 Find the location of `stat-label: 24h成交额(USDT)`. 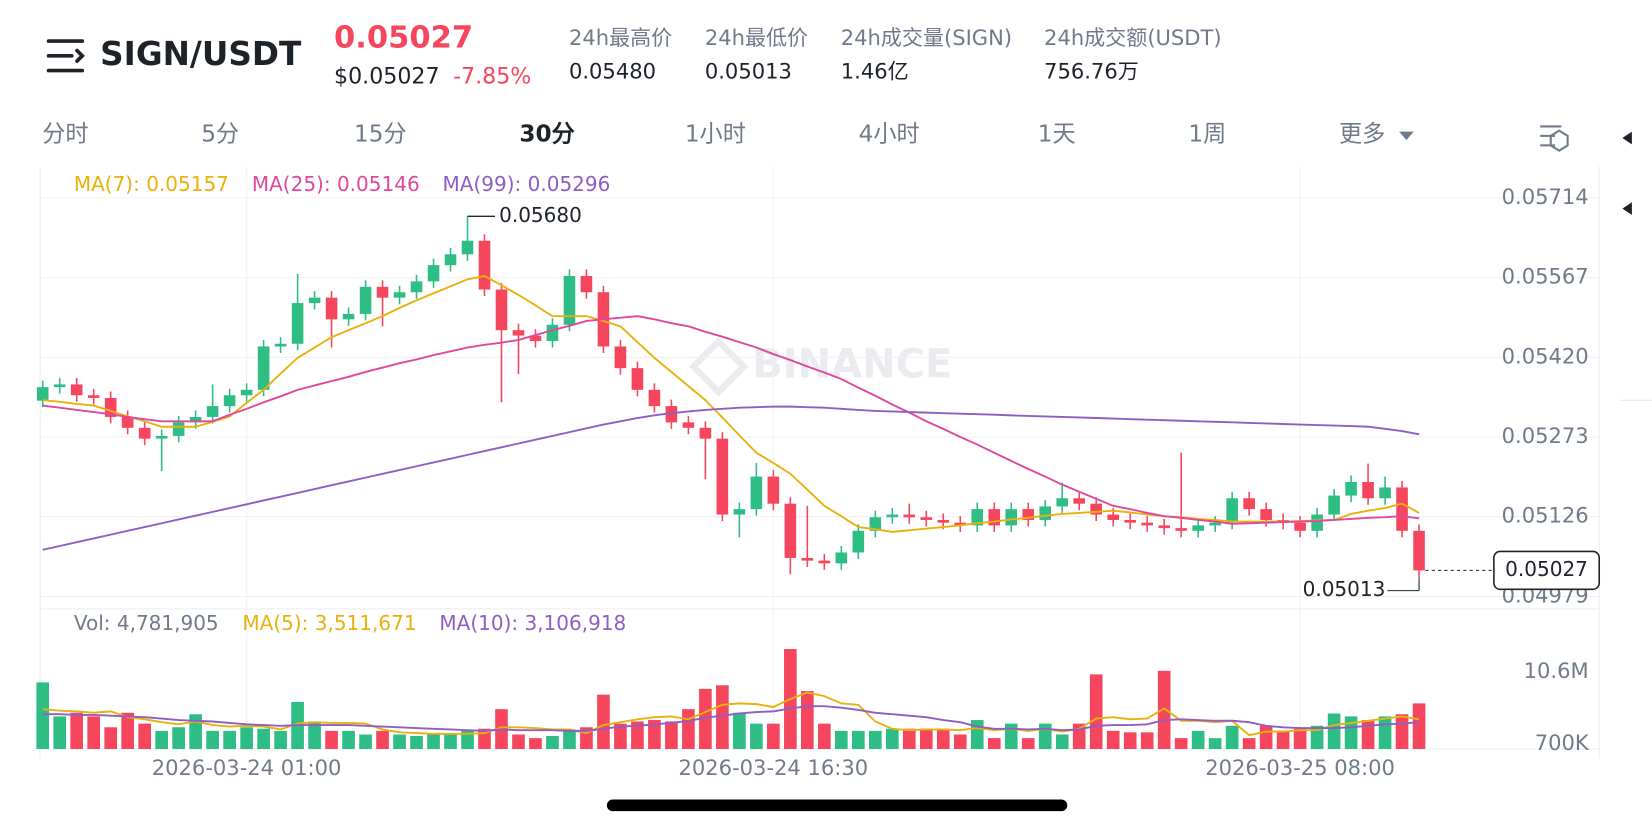

stat-label: 24h成交额(USDT) is located at coordinates (1133, 37).